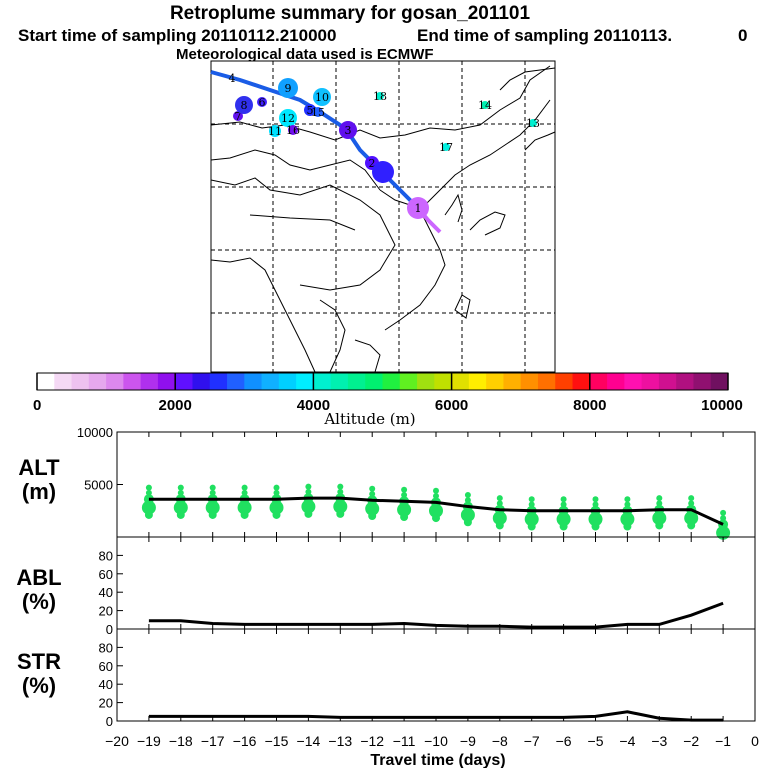 This screenshot has height=768, width=768. Describe the element at coordinates (500, 741) in the screenshot. I see `x-tick-label: −8` at that location.